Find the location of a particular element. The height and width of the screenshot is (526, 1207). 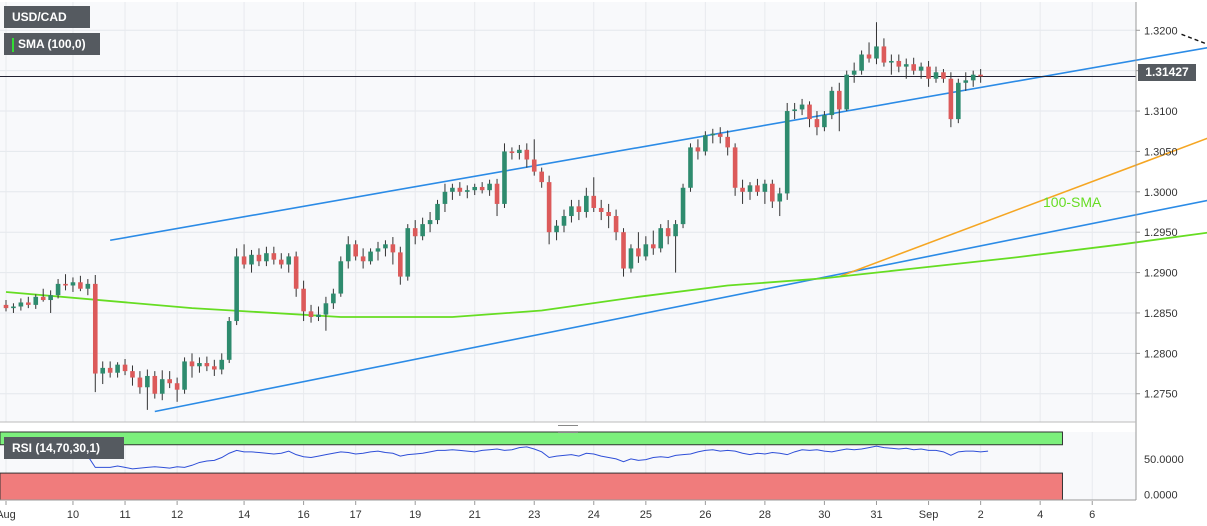

rsi-overbought-zone is located at coordinates (531, 438).